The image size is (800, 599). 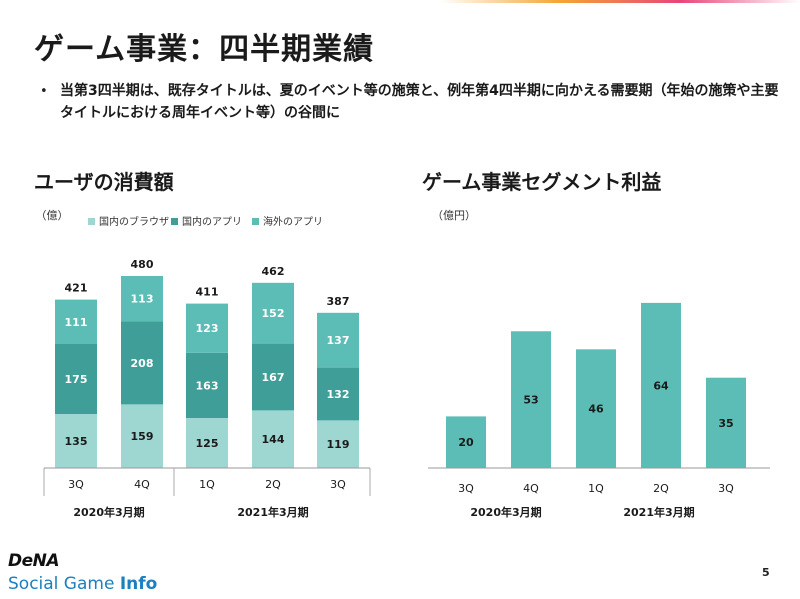 I want to click on segment-value-label: 119, so click(x=338, y=444).